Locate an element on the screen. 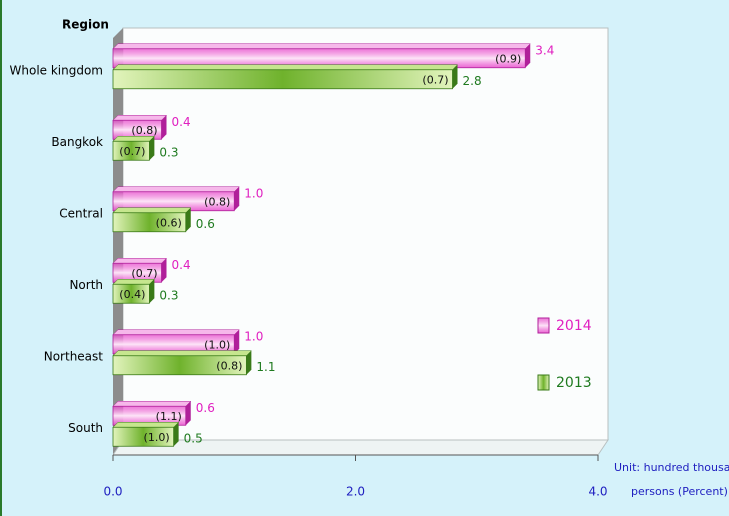  x-tick-label: 2.0 is located at coordinates (355, 492).